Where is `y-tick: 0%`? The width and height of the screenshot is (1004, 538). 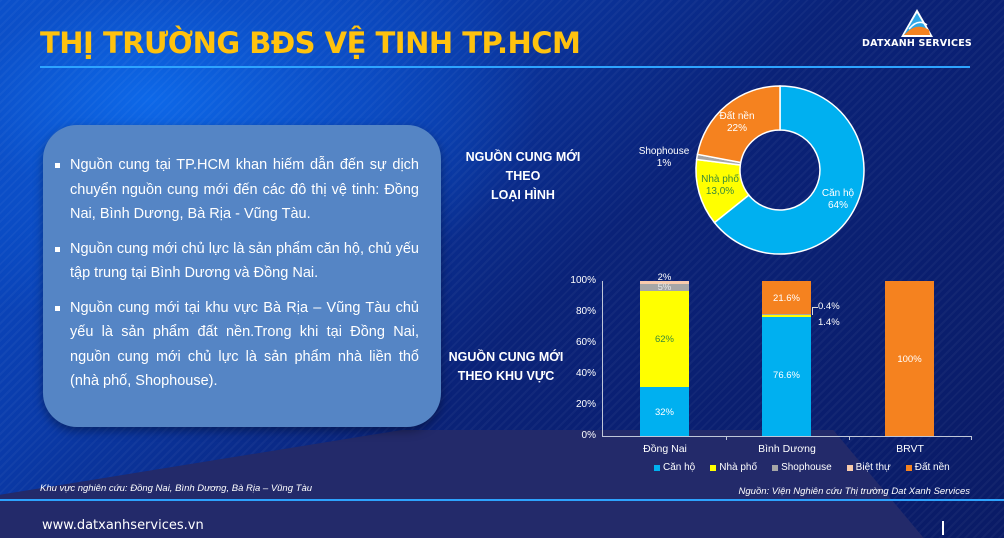 y-tick: 0% is located at coordinates (588, 435).